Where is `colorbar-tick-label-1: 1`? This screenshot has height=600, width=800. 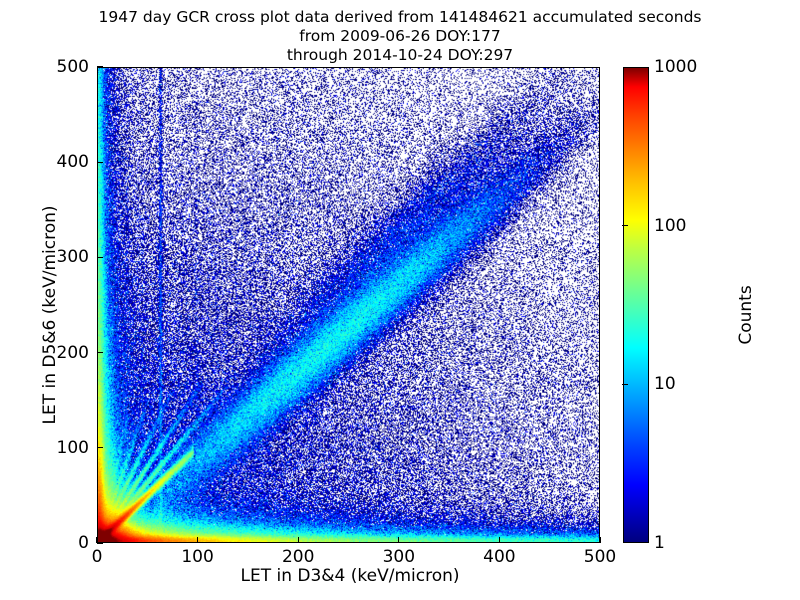 colorbar-tick-label-1: 1 is located at coordinates (659, 543).